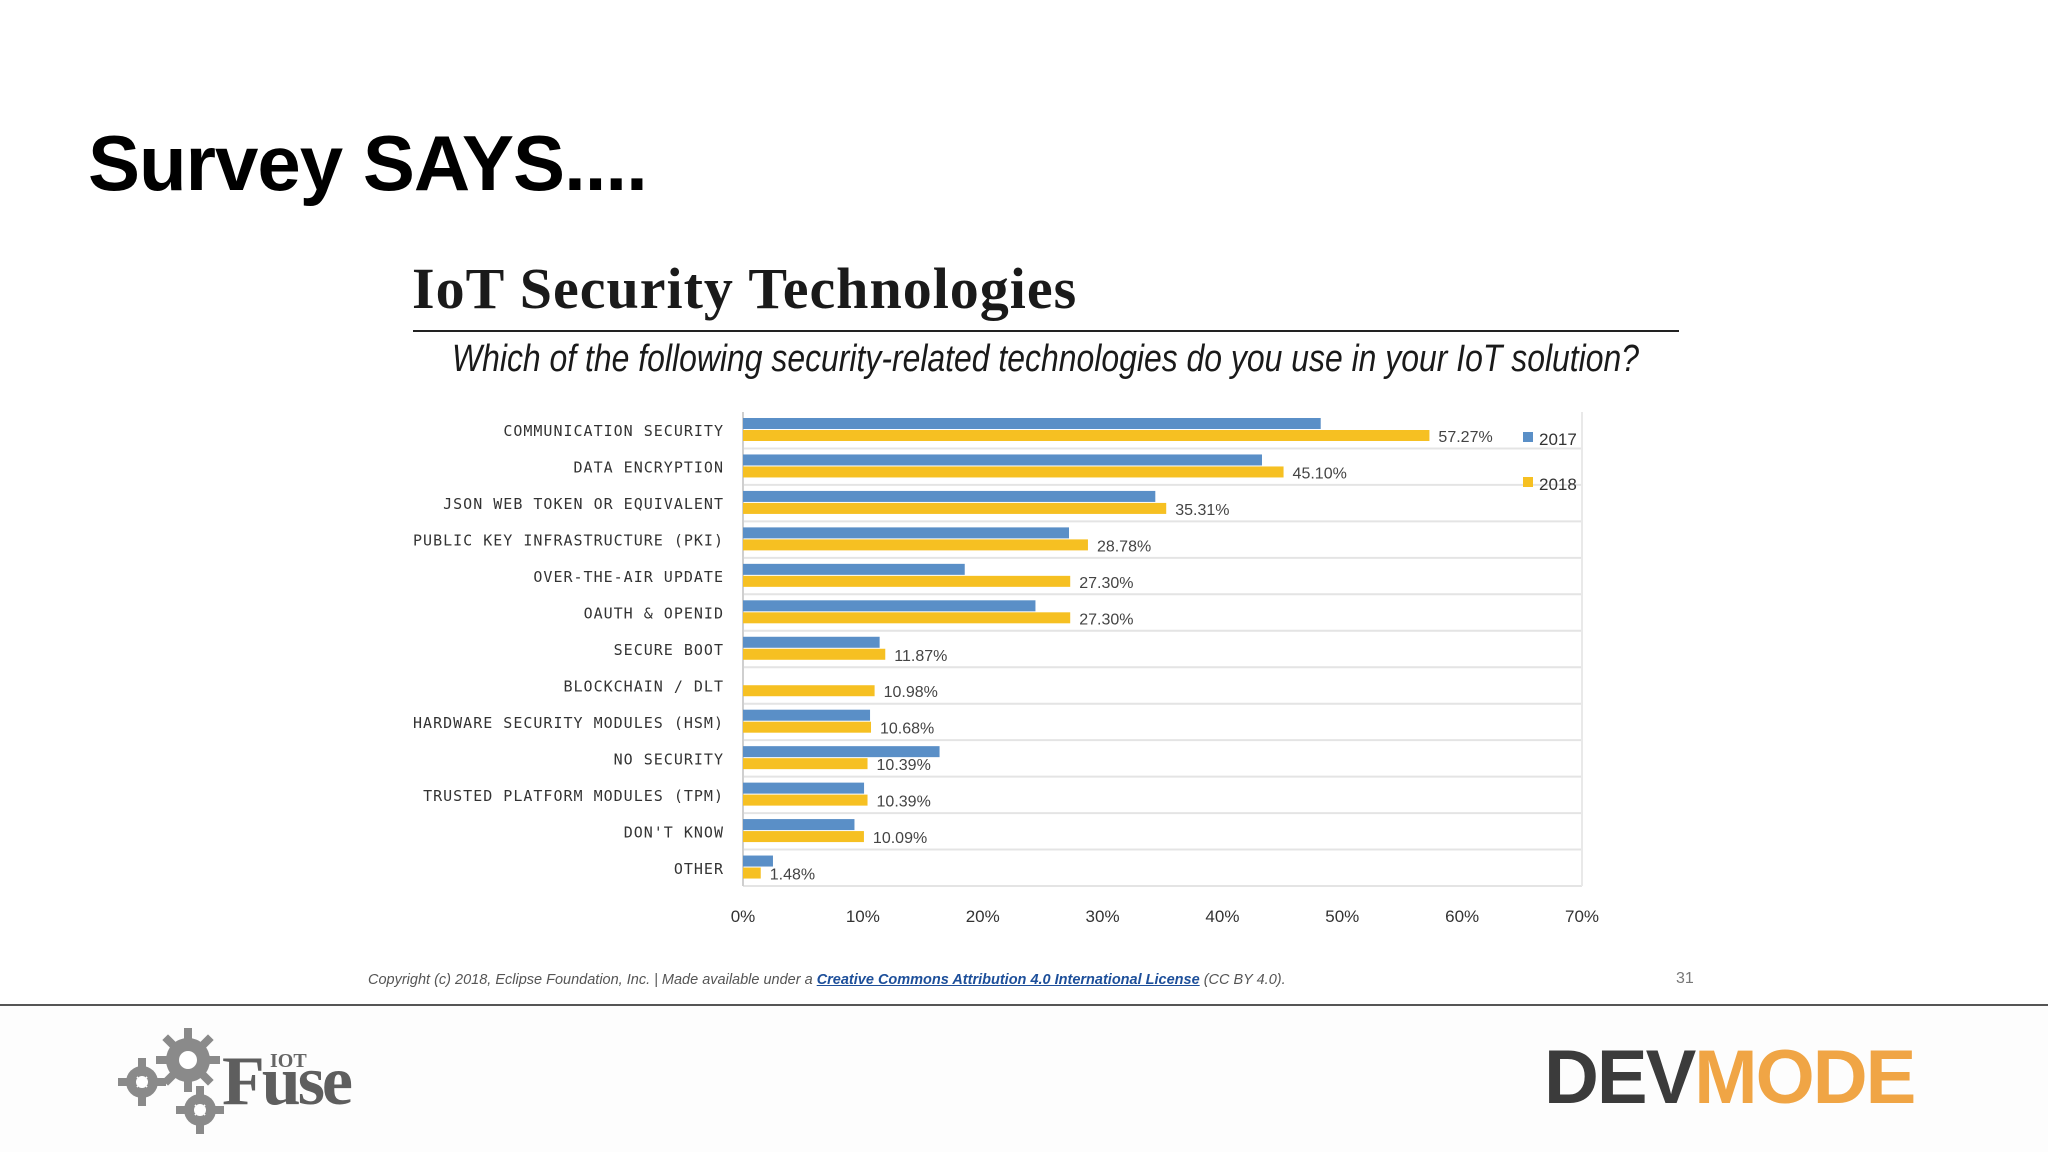 Image resolution: width=2048 pixels, height=1152 pixels. Describe the element at coordinates (1222, 916) in the screenshot. I see `x-tick-label: 40%` at that location.